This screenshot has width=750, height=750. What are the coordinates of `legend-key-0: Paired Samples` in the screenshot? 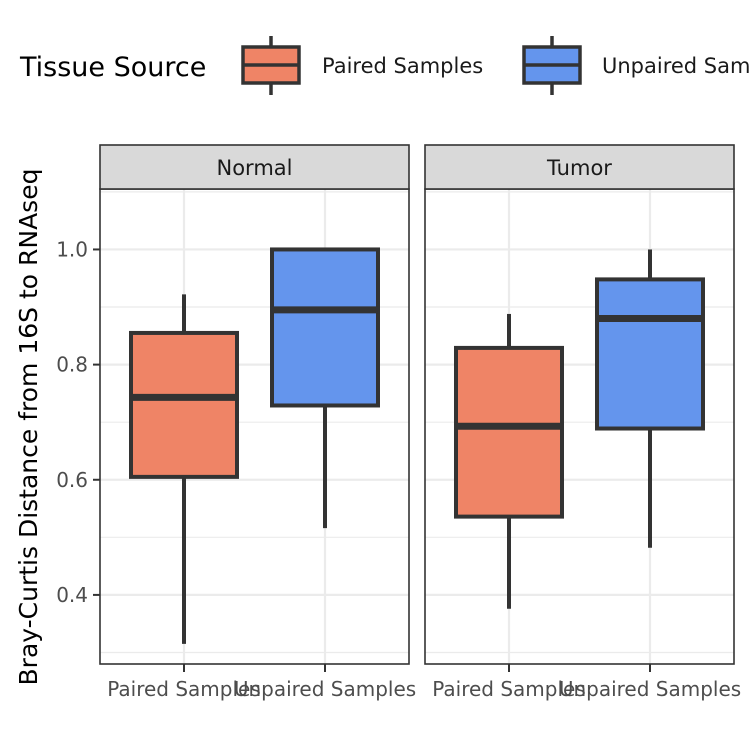 It's located at (362, 65).